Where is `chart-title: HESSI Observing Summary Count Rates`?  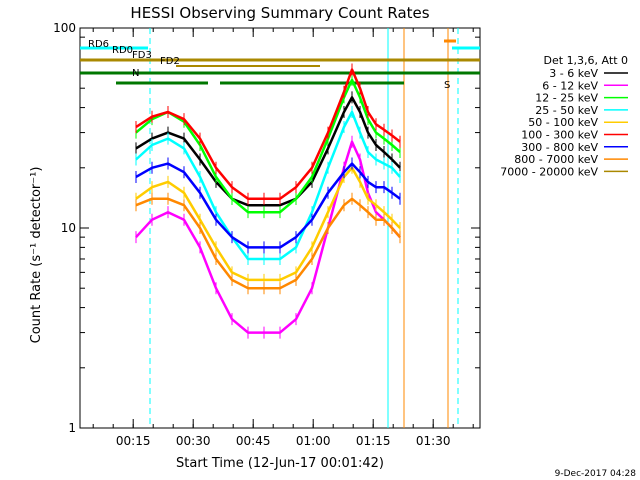
chart-title: HESSI Observing Summary Count Rates is located at coordinates (279, 13).